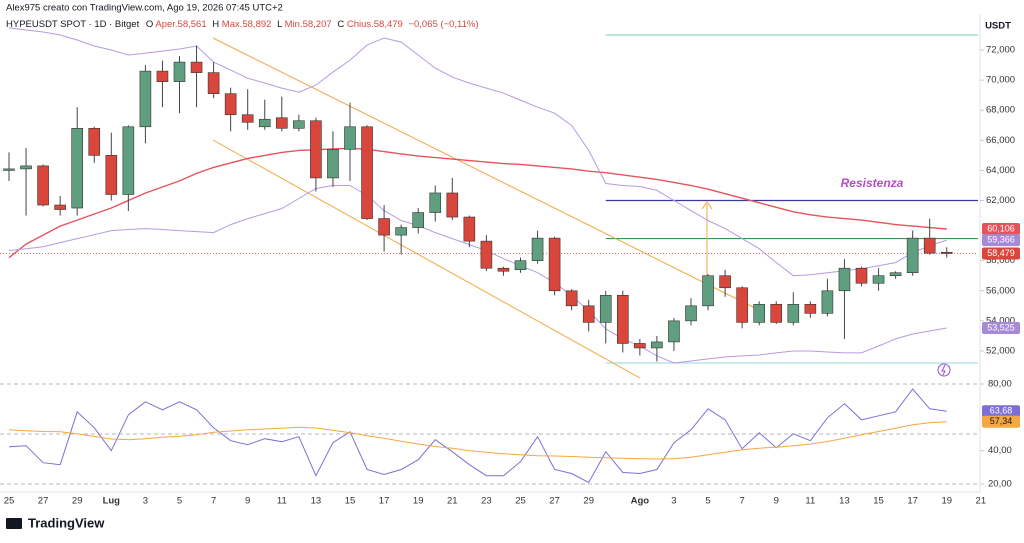 This screenshot has width=1024, height=543. What do you see at coordinates (1000, 260) in the screenshot?
I see `y-tick-label: 58,000` at bounding box center [1000, 260].